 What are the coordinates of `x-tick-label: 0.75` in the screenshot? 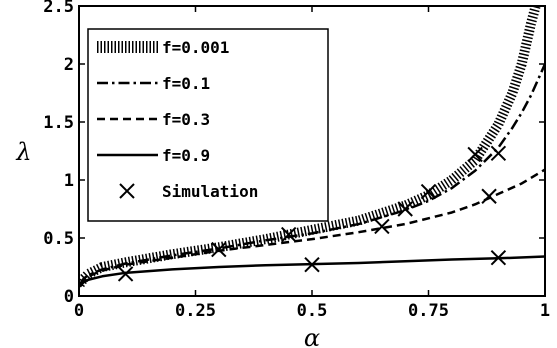 It's located at (428, 311).